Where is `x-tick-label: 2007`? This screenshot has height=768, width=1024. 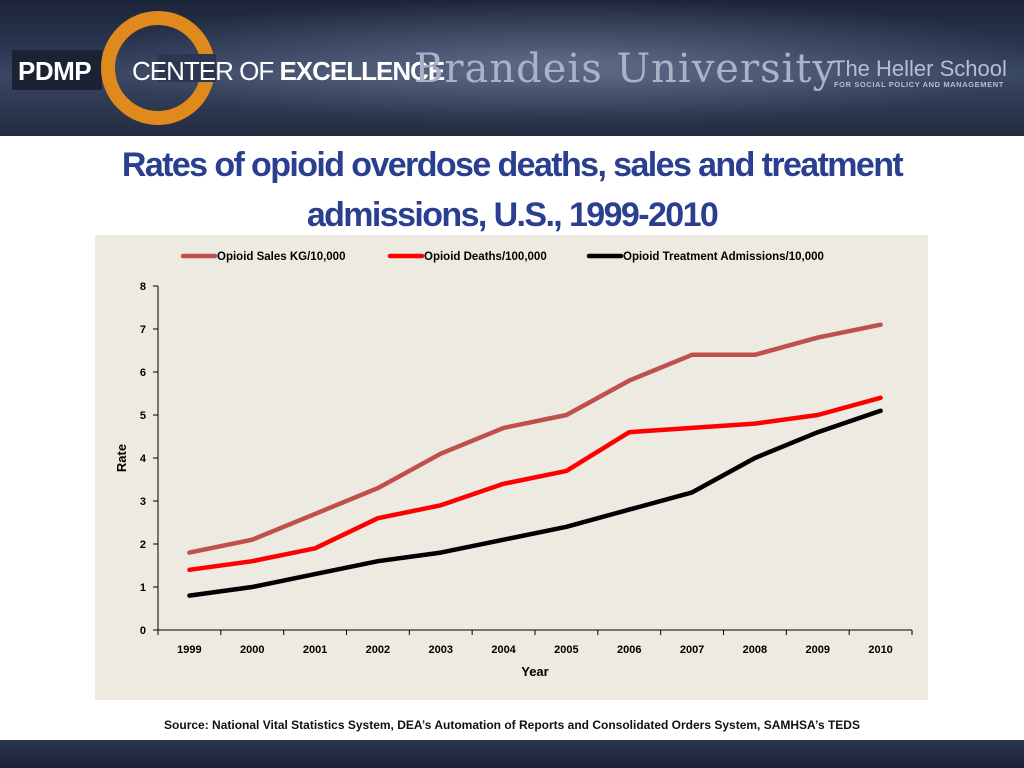
x-tick-label: 2007 is located at coordinates (692, 650).